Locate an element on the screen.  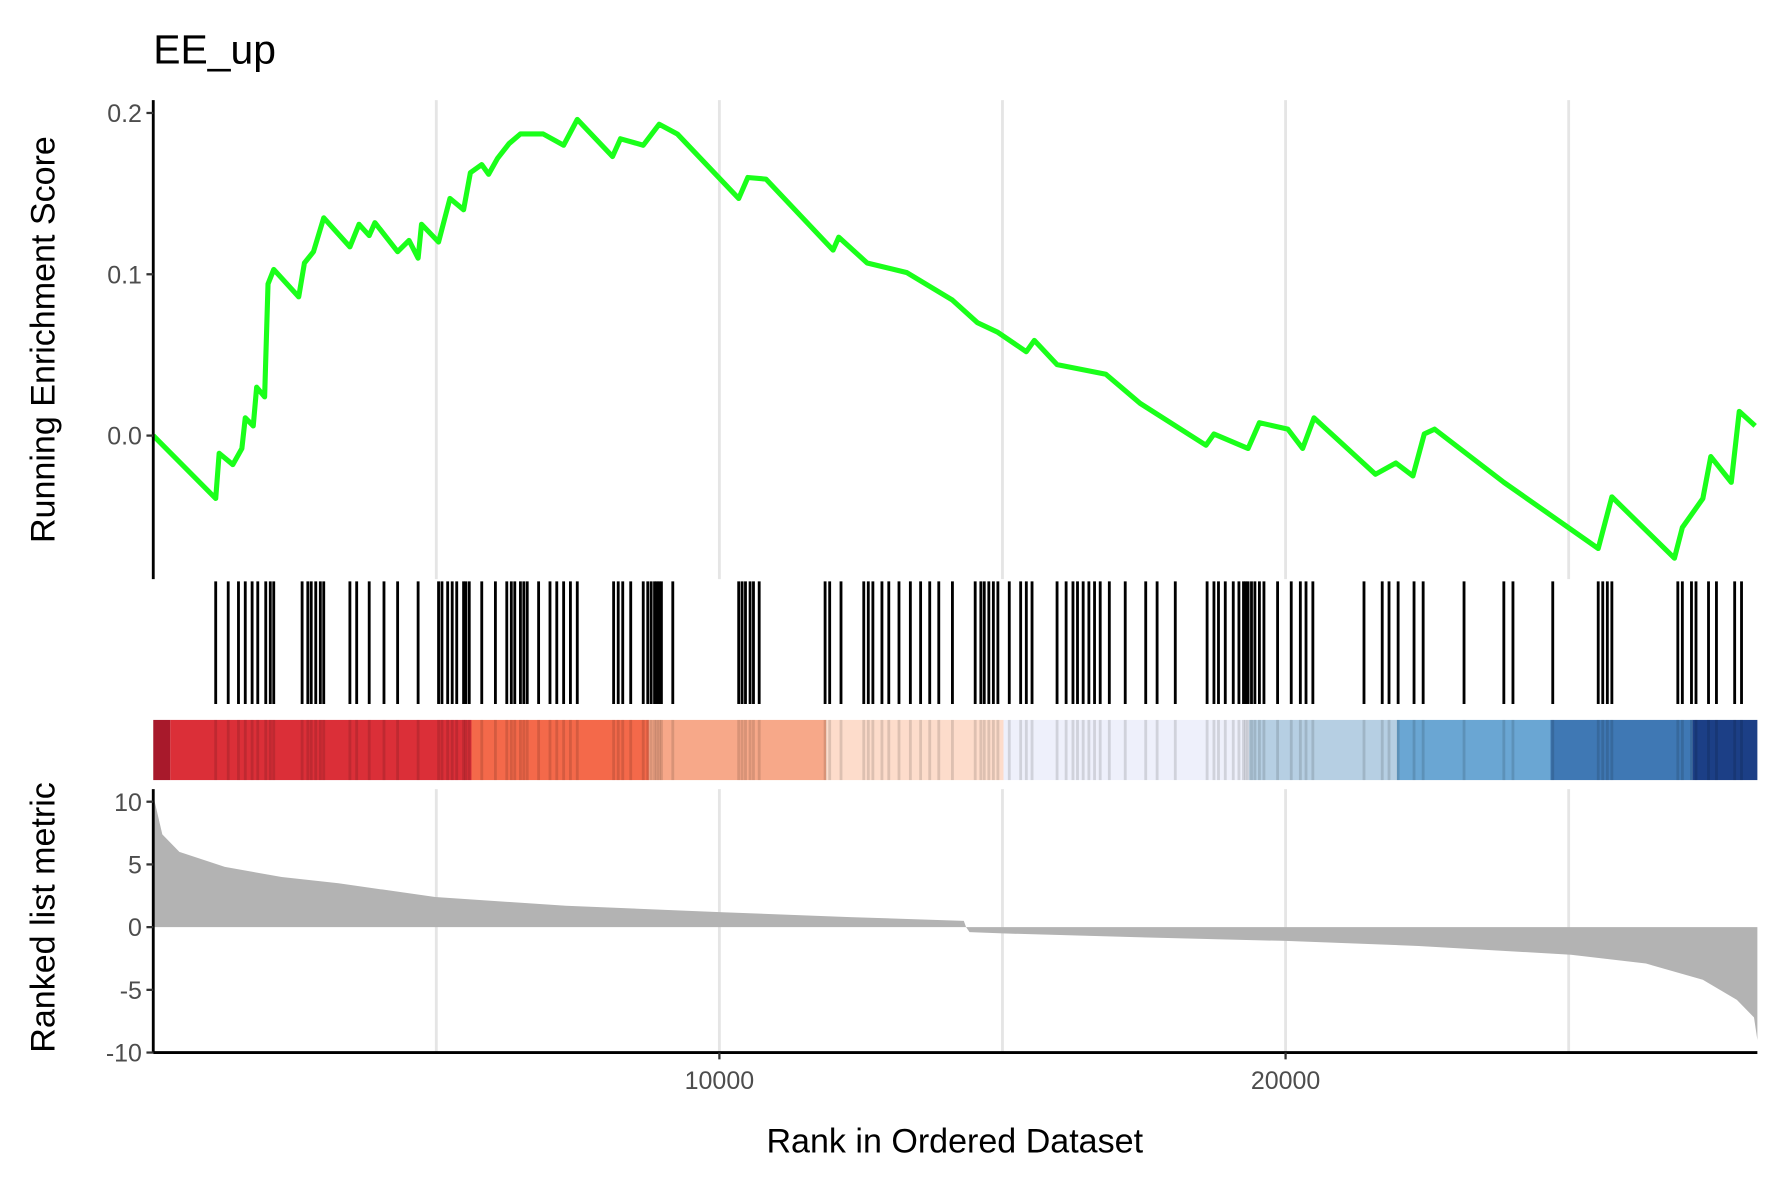
y-tick-label: 5 is located at coordinates (135, 866).